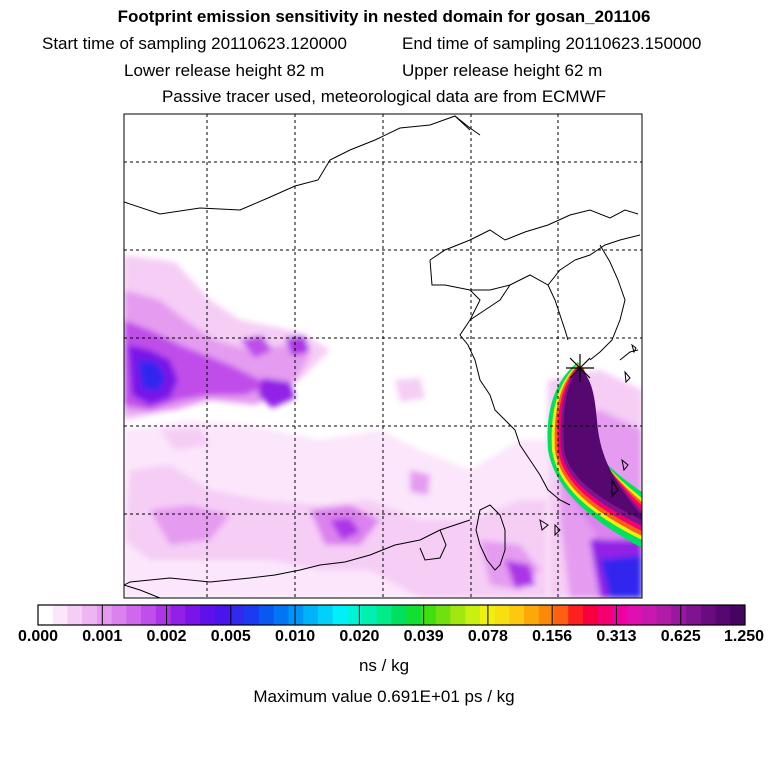 The width and height of the screenshot is (768, 768). I want to click on colorbar-tick-label: 1.250, so click(744, 636).